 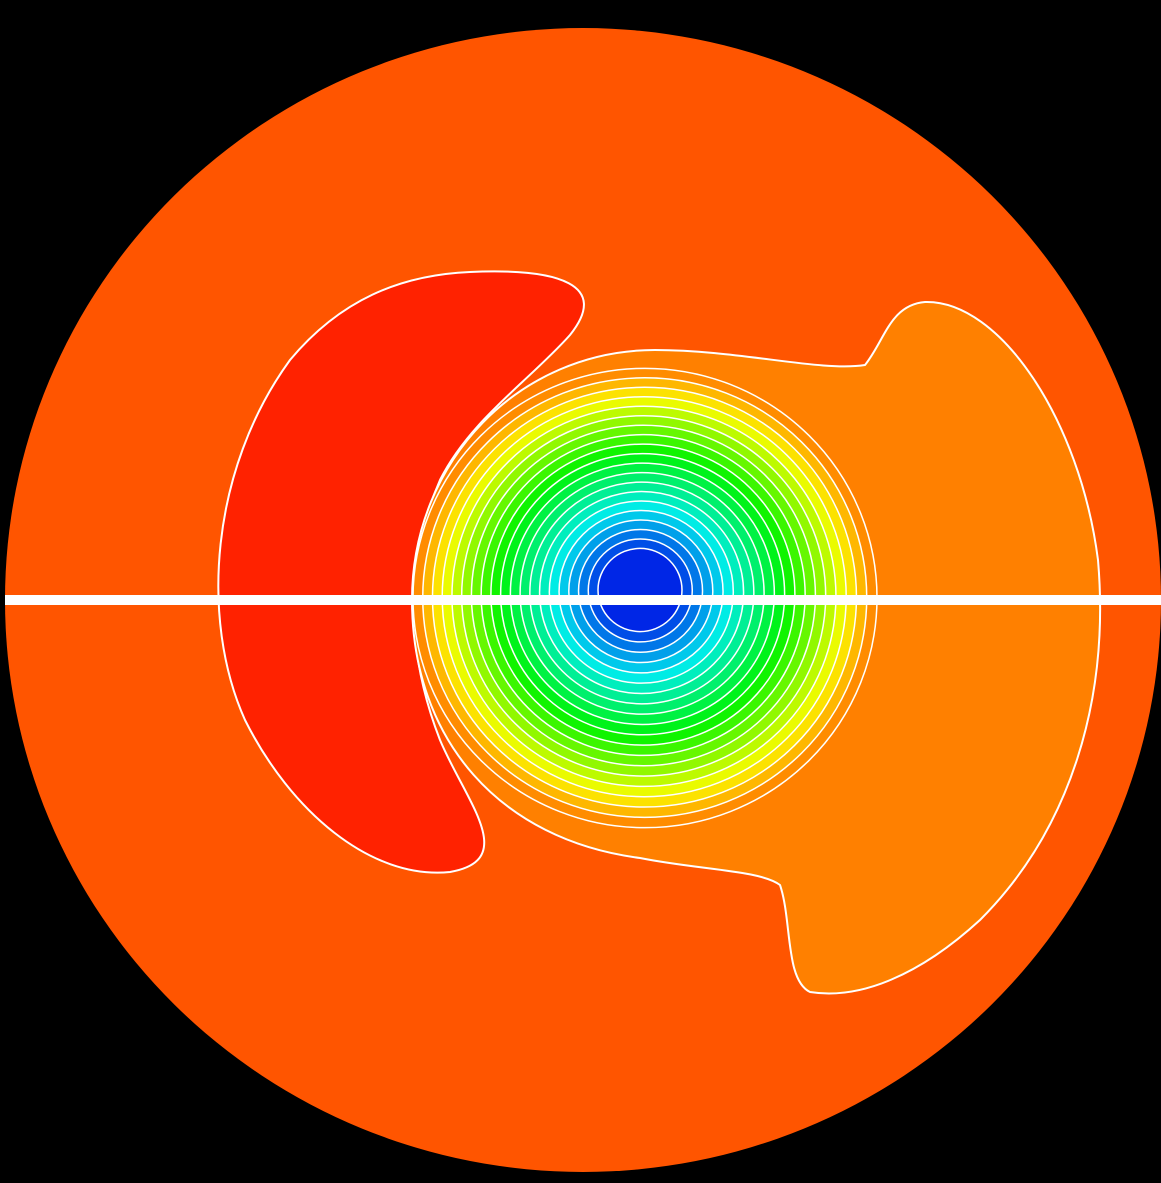 What do you see at coordinates (640, 590) in the screenshot?
I see `contour-ring` at bounding box center [640, 590].